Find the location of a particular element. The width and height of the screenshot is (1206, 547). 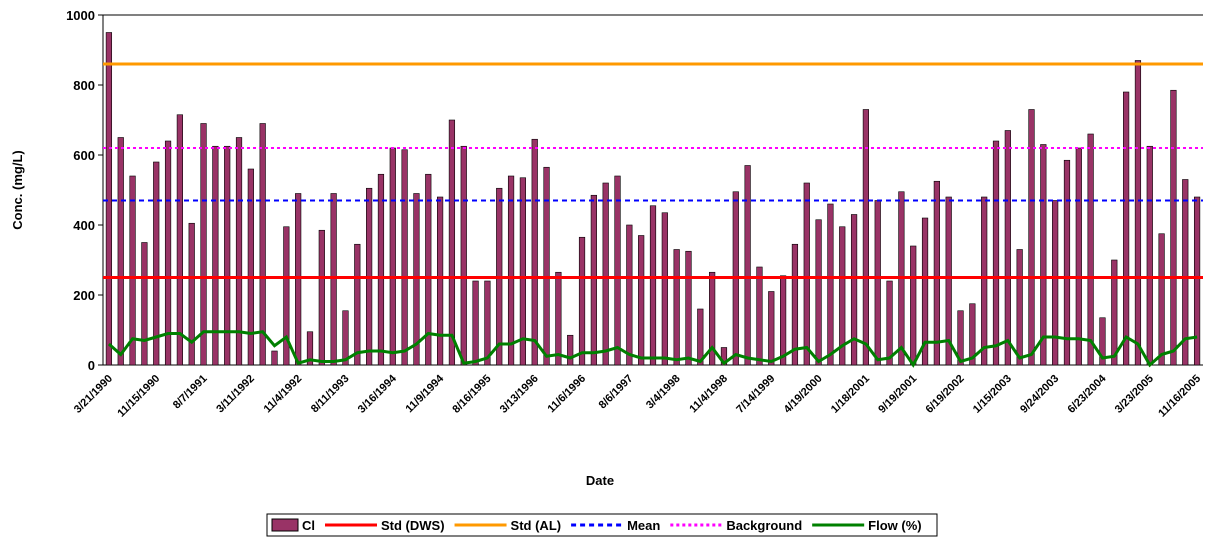

legend-label: Cl is located at coordinates (308, 525).